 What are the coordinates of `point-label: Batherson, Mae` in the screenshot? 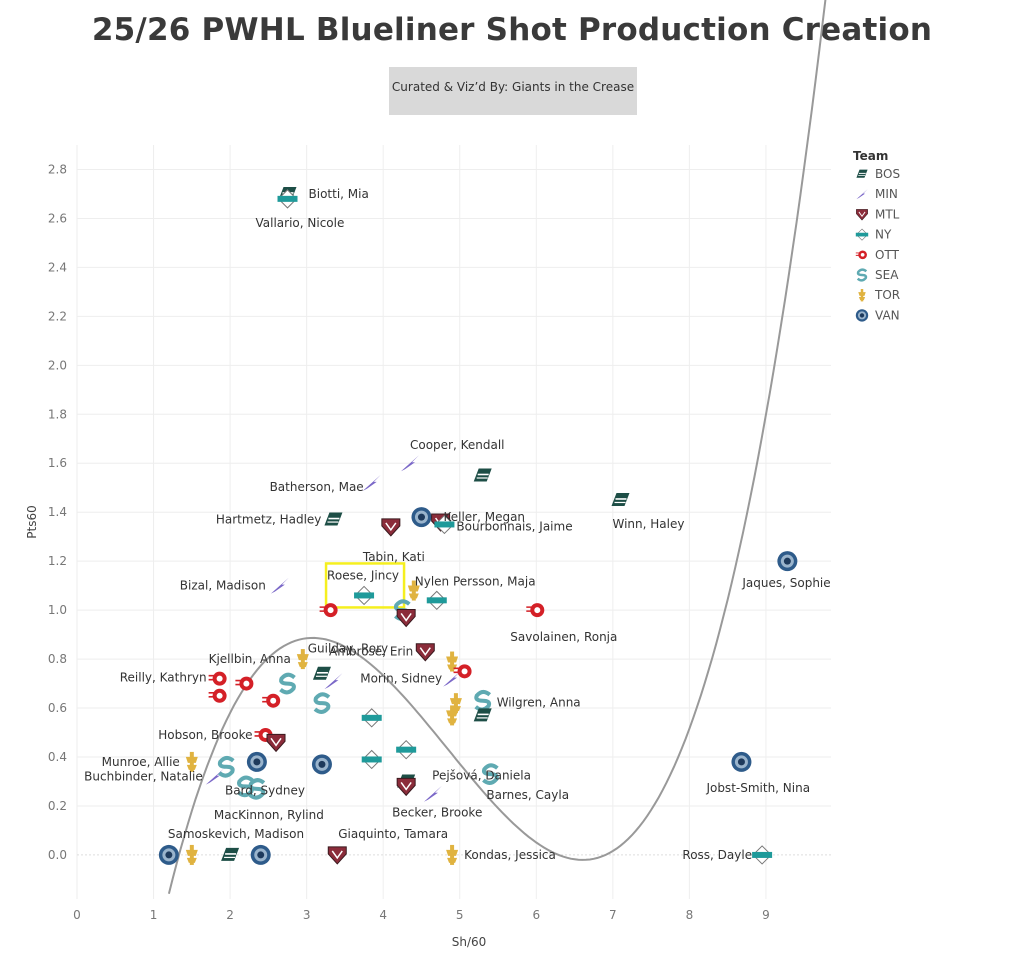 It's located at (317, 487).